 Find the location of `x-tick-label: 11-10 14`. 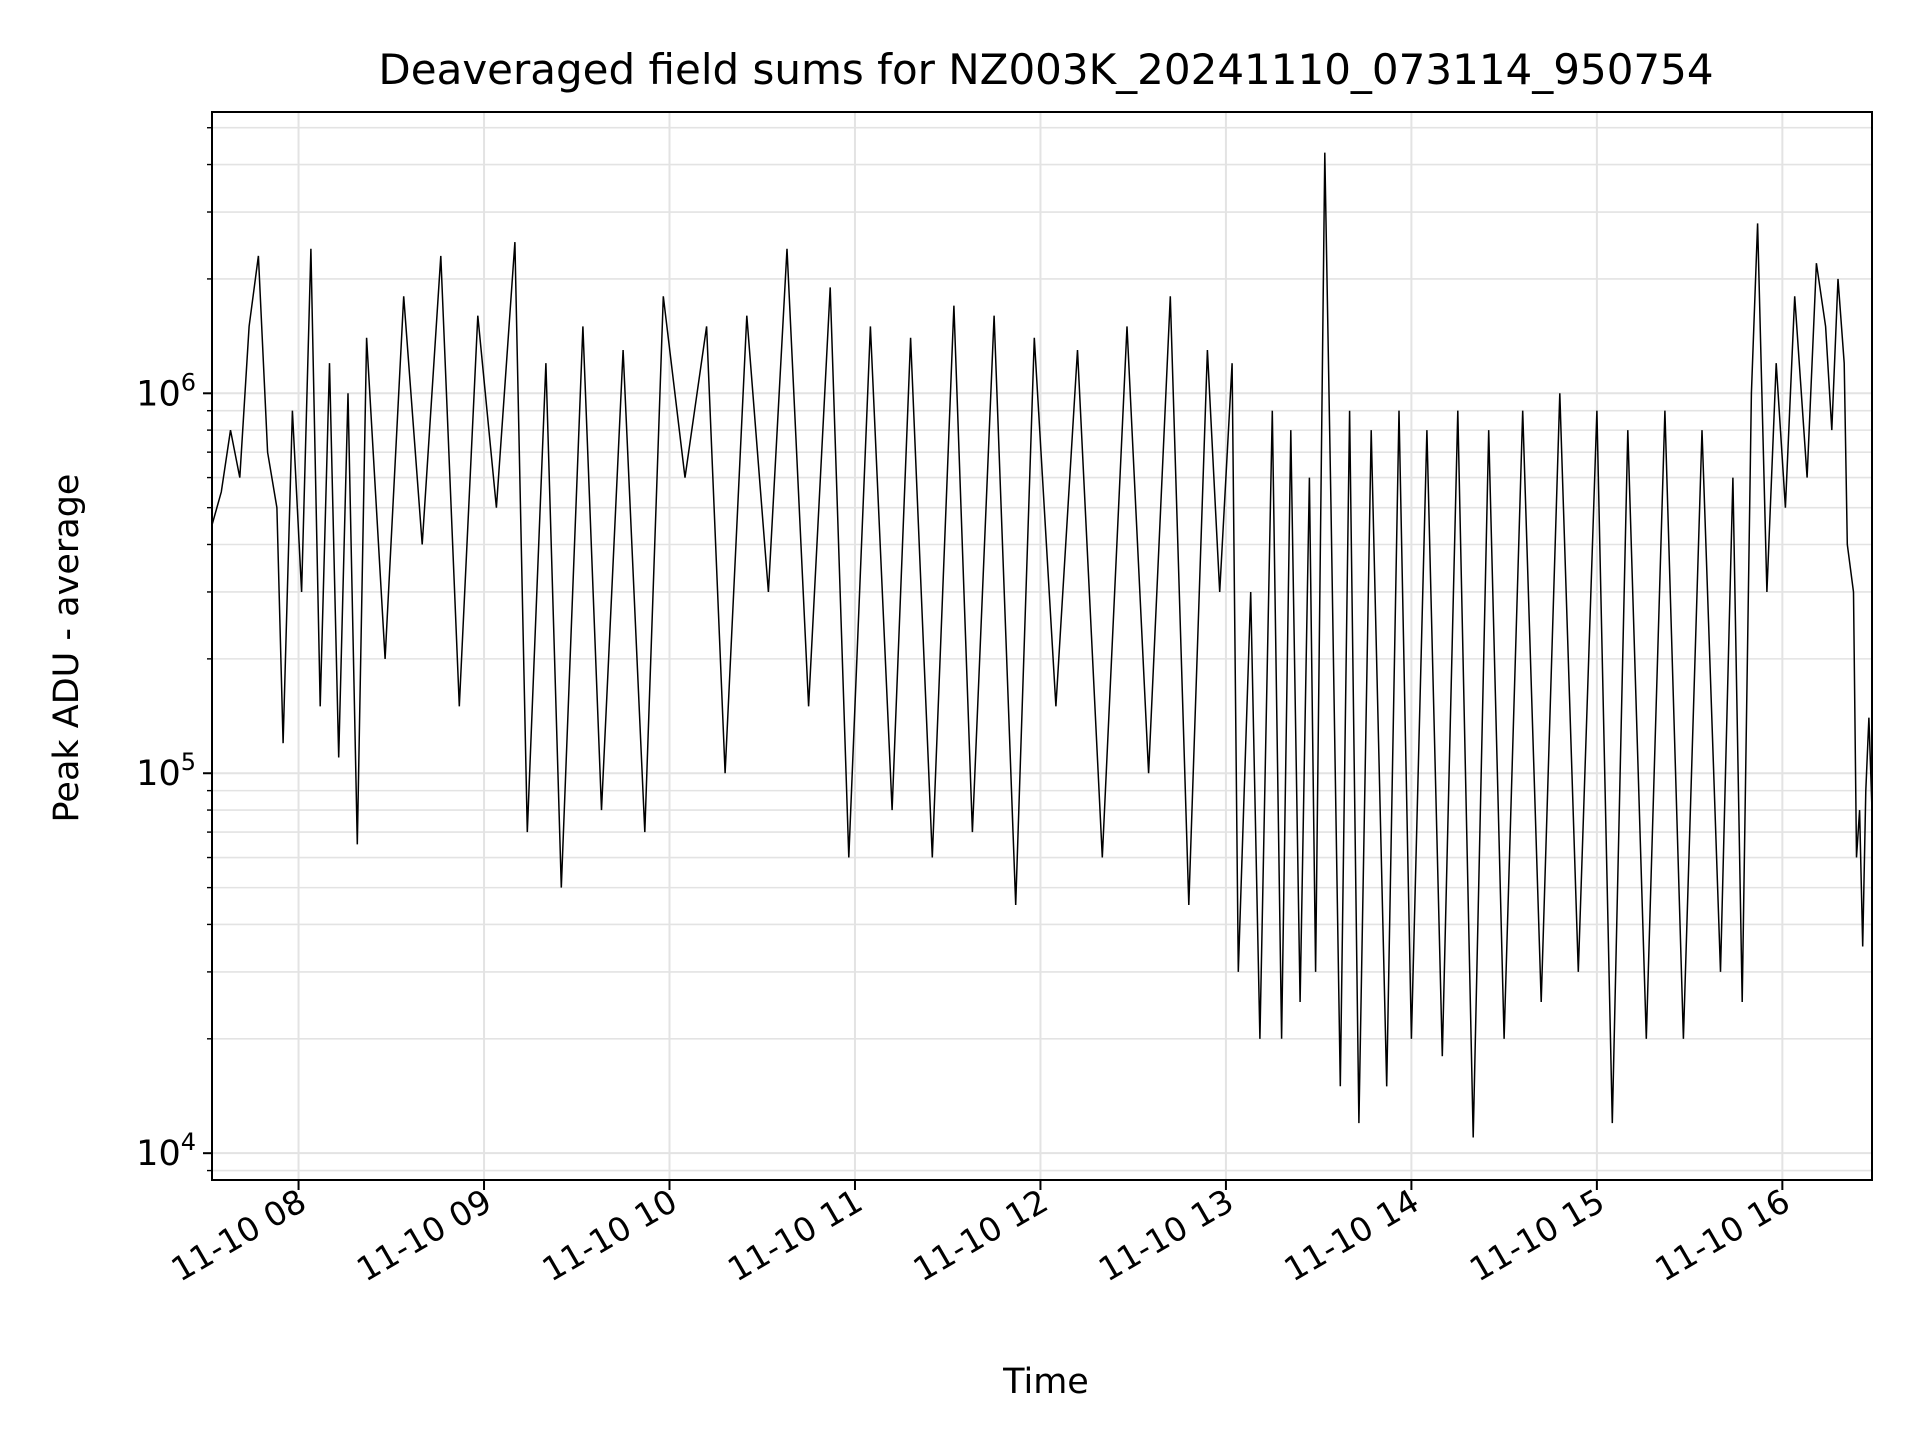

x-tick-label: 11-10 14 is located at coordinates (1351, 1235).